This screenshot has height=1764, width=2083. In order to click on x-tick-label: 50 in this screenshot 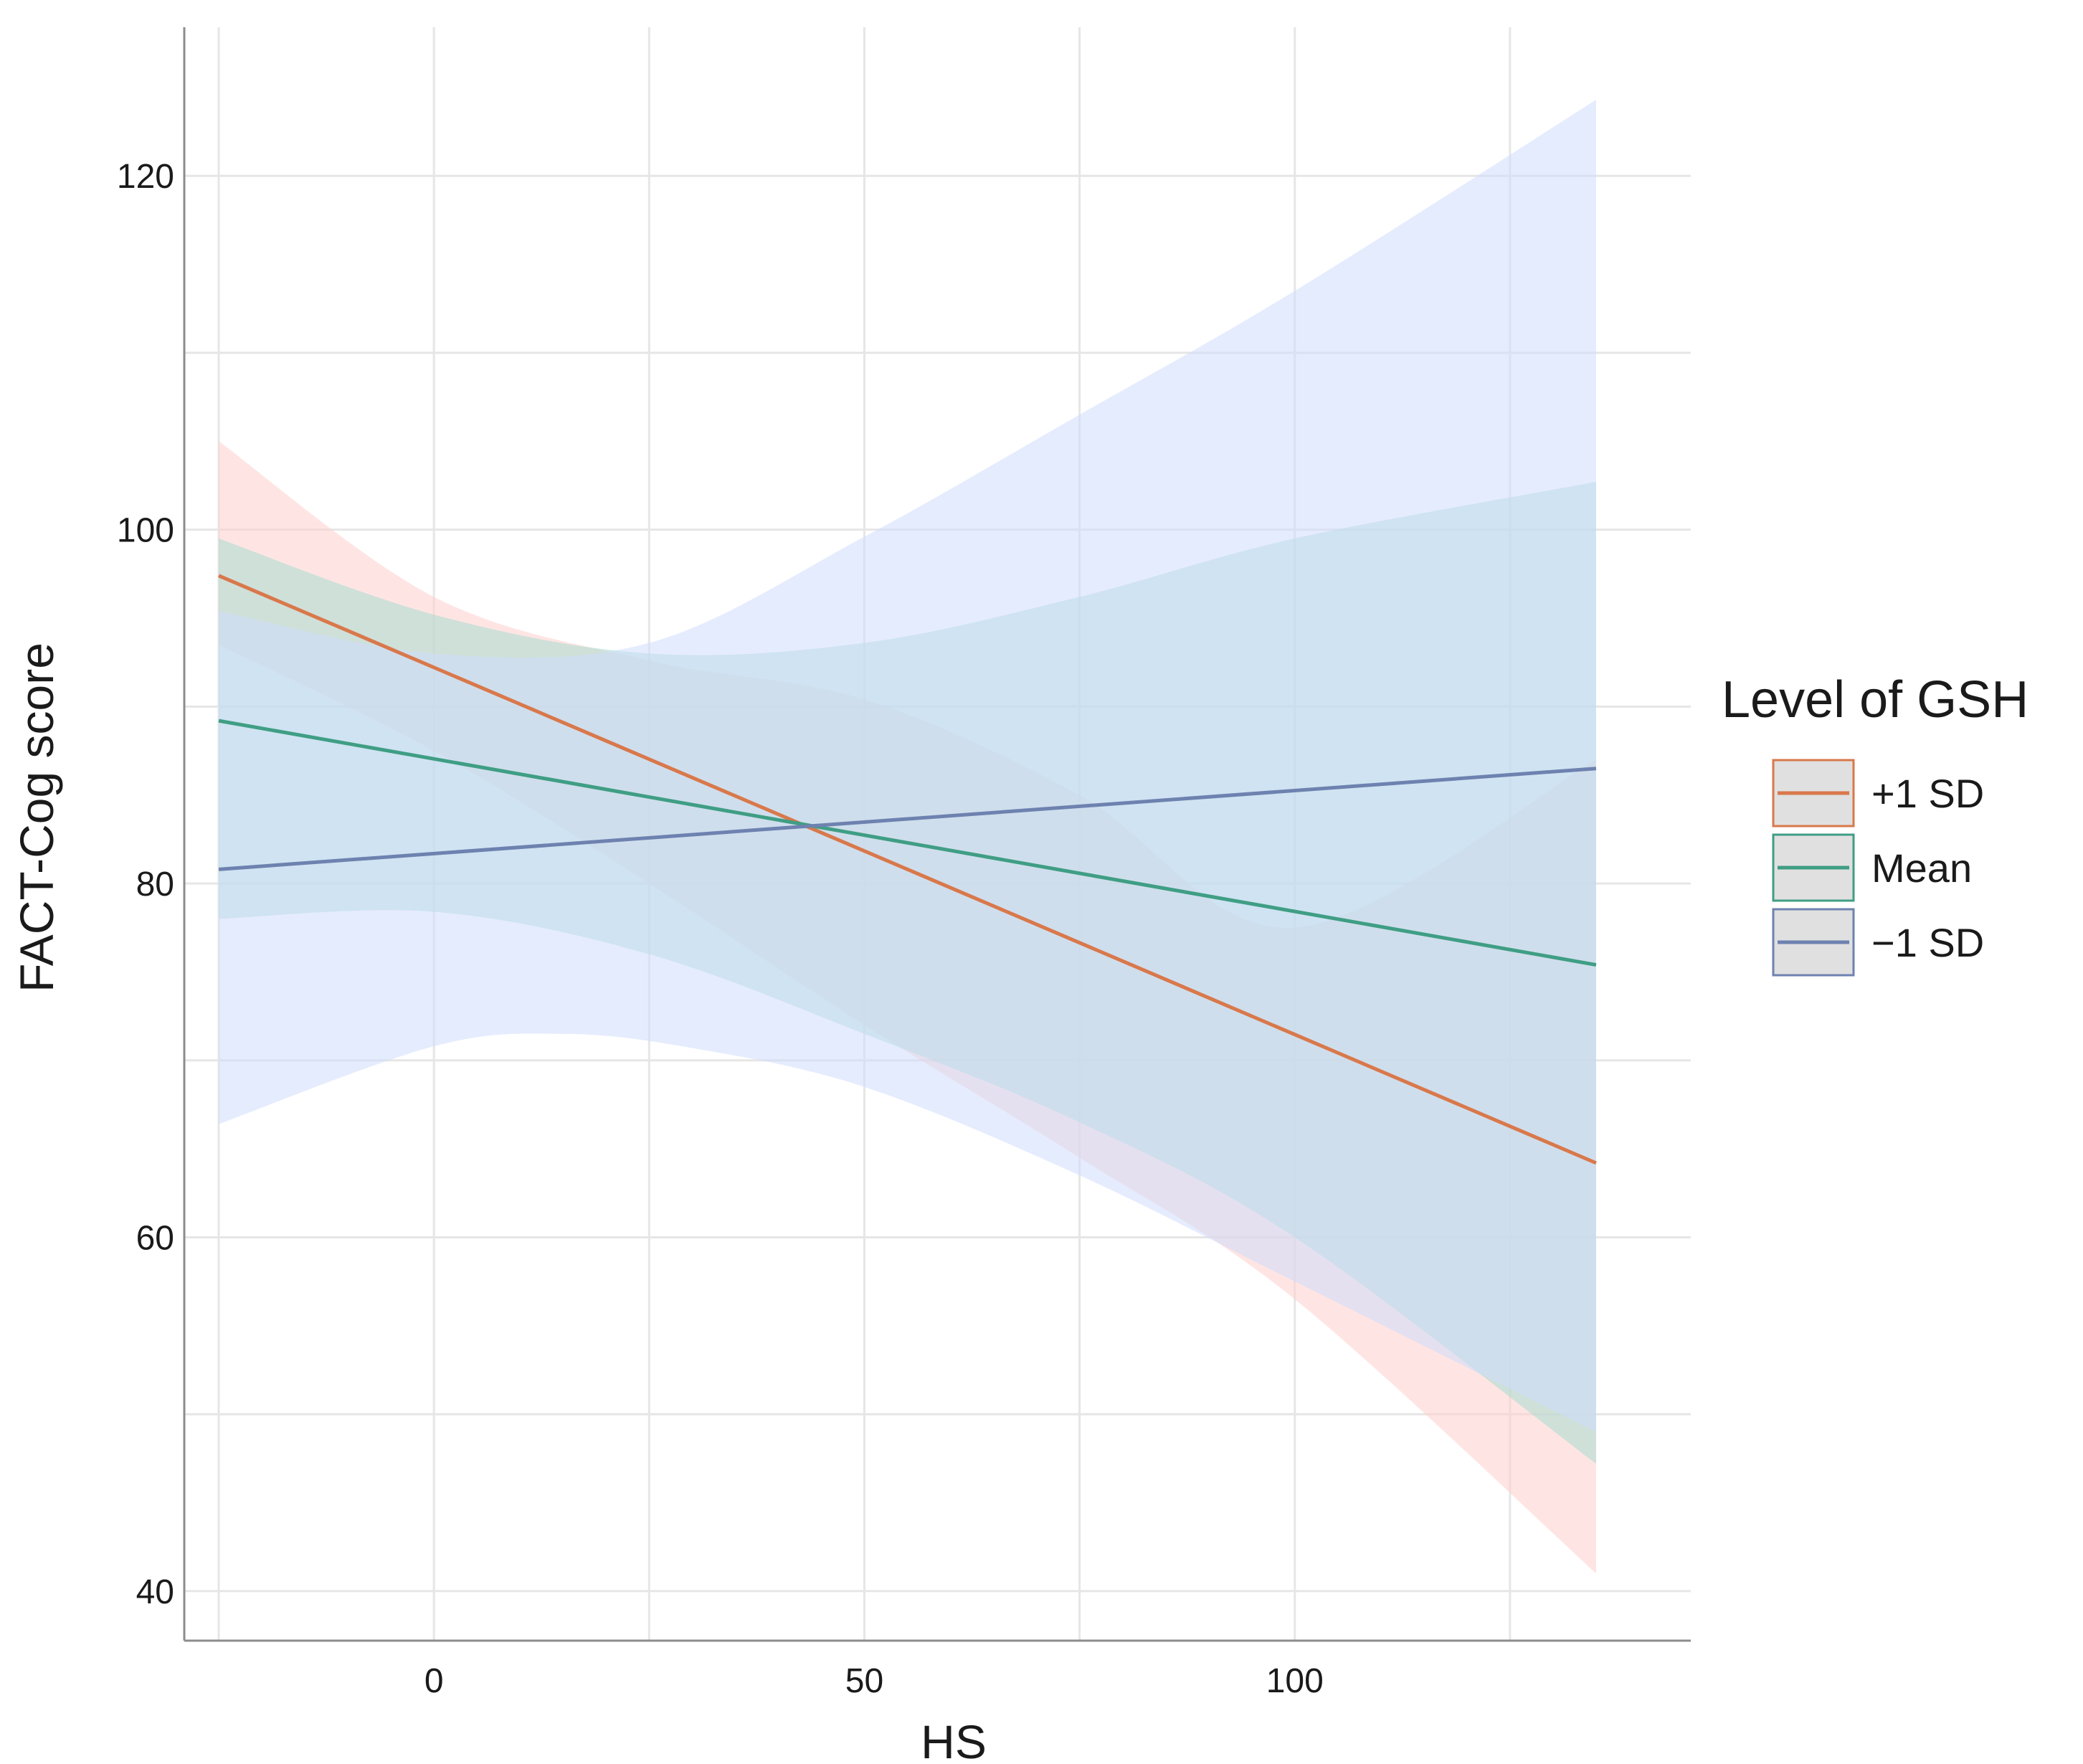, I will do `click(864, 1681)`.